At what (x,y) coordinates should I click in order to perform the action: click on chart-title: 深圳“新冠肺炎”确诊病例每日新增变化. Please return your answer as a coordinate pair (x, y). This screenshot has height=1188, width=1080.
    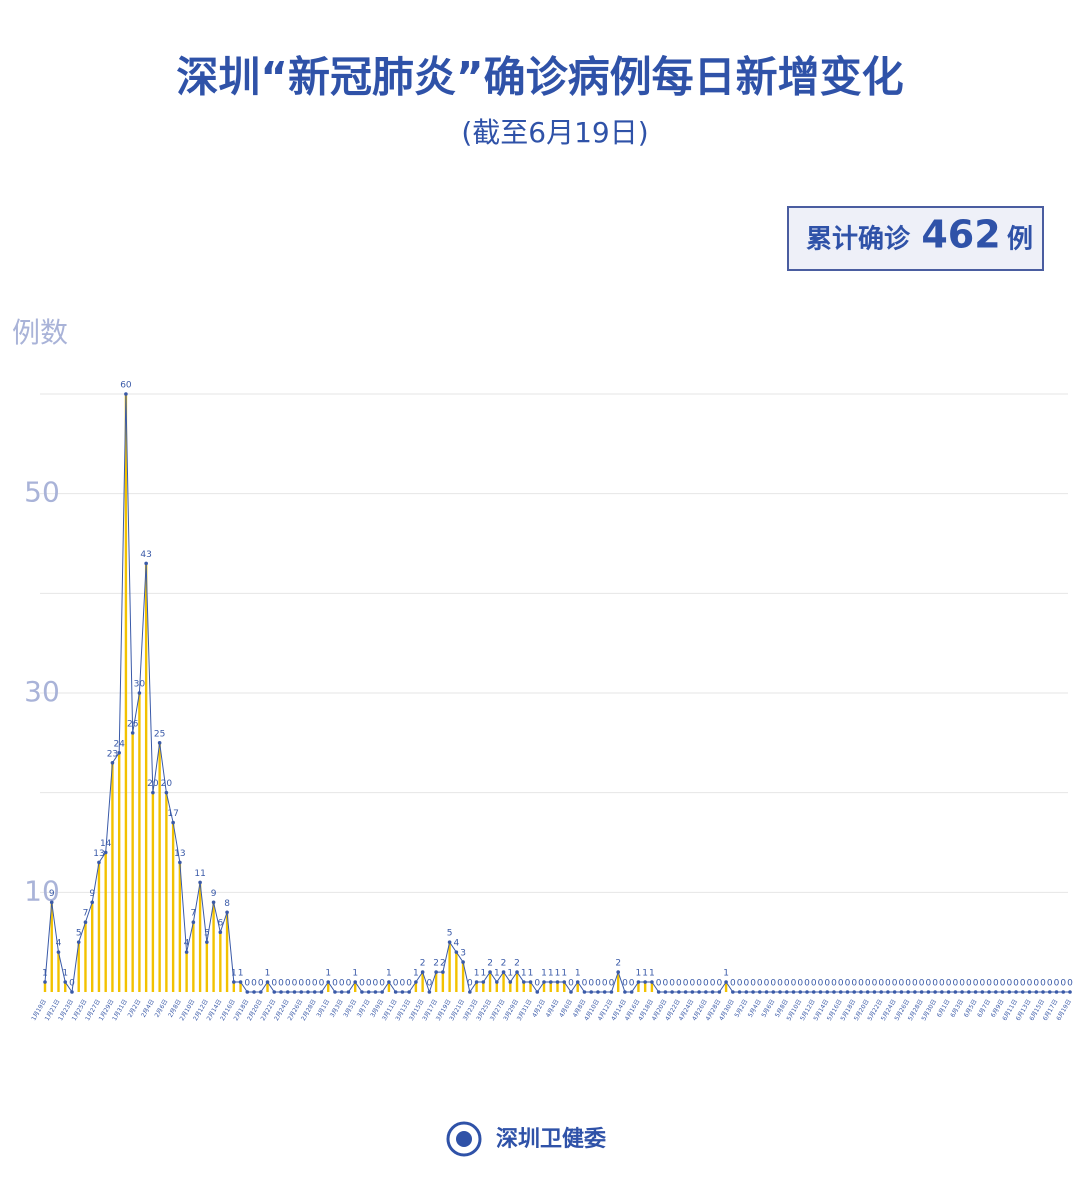
    Looking at the image, I should click on (539, 77).